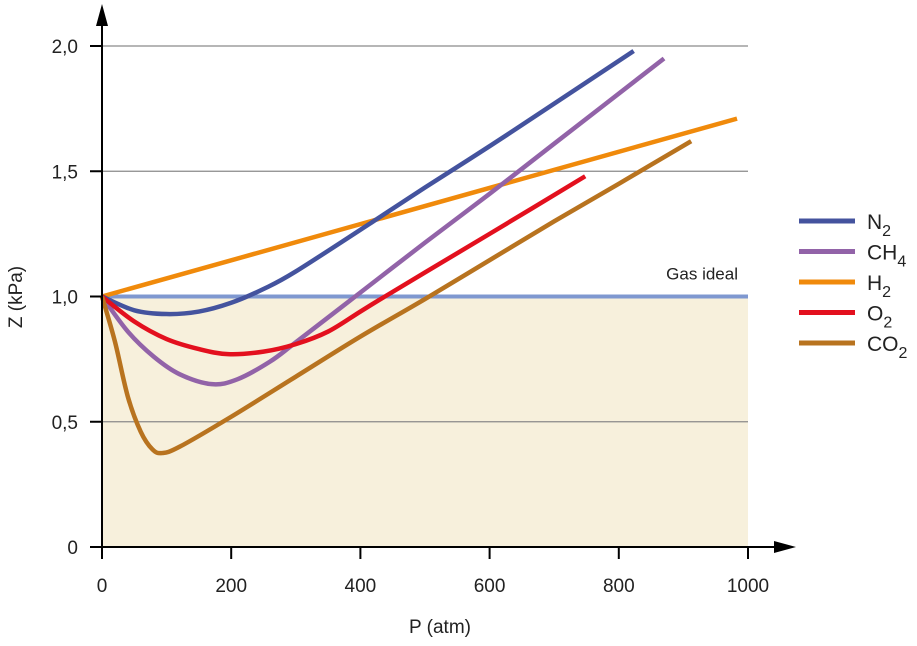  What do you see at coordinates (879, 225) in the screenshot?
I see `legend-label: N2` at bounding box center [879, 225].